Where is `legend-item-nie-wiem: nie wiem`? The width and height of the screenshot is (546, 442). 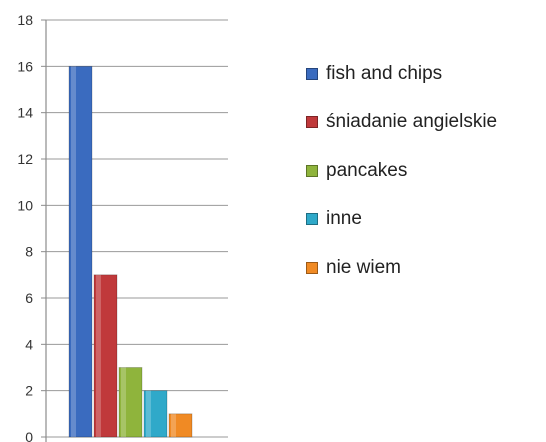 legend-item-nie-wiem: nie wiem is located at coordinates (401, 268).